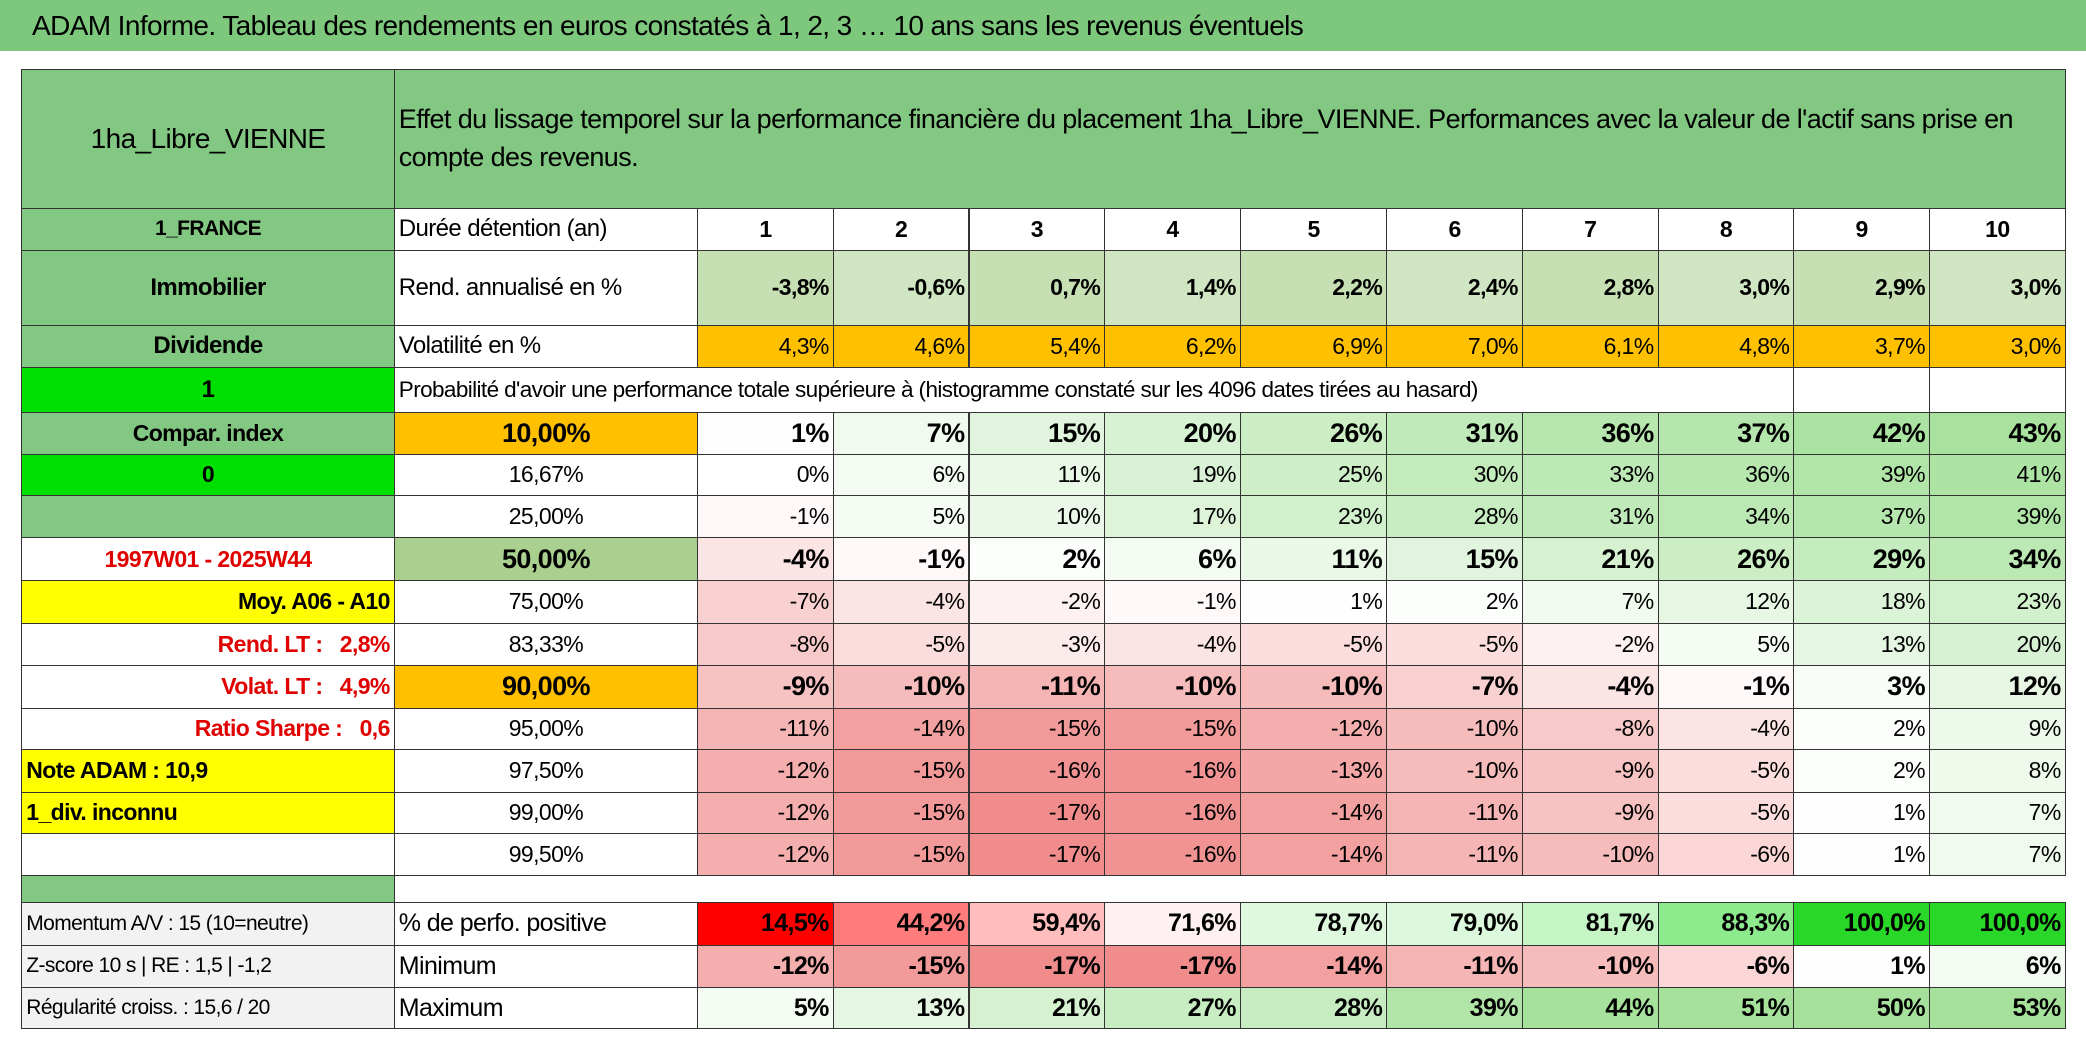  Describe the element at coordinates (1037, 229) in the screenshot. I see `column-header: 3` at that location.